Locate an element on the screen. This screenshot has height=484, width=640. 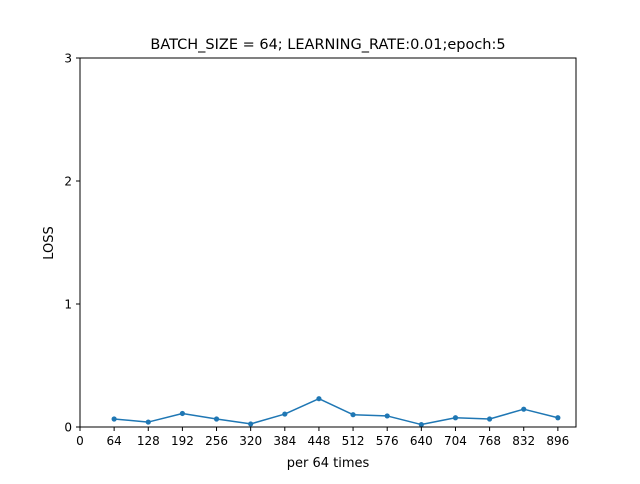
y-tick-label: 0 is located at coordinates (68, 428).